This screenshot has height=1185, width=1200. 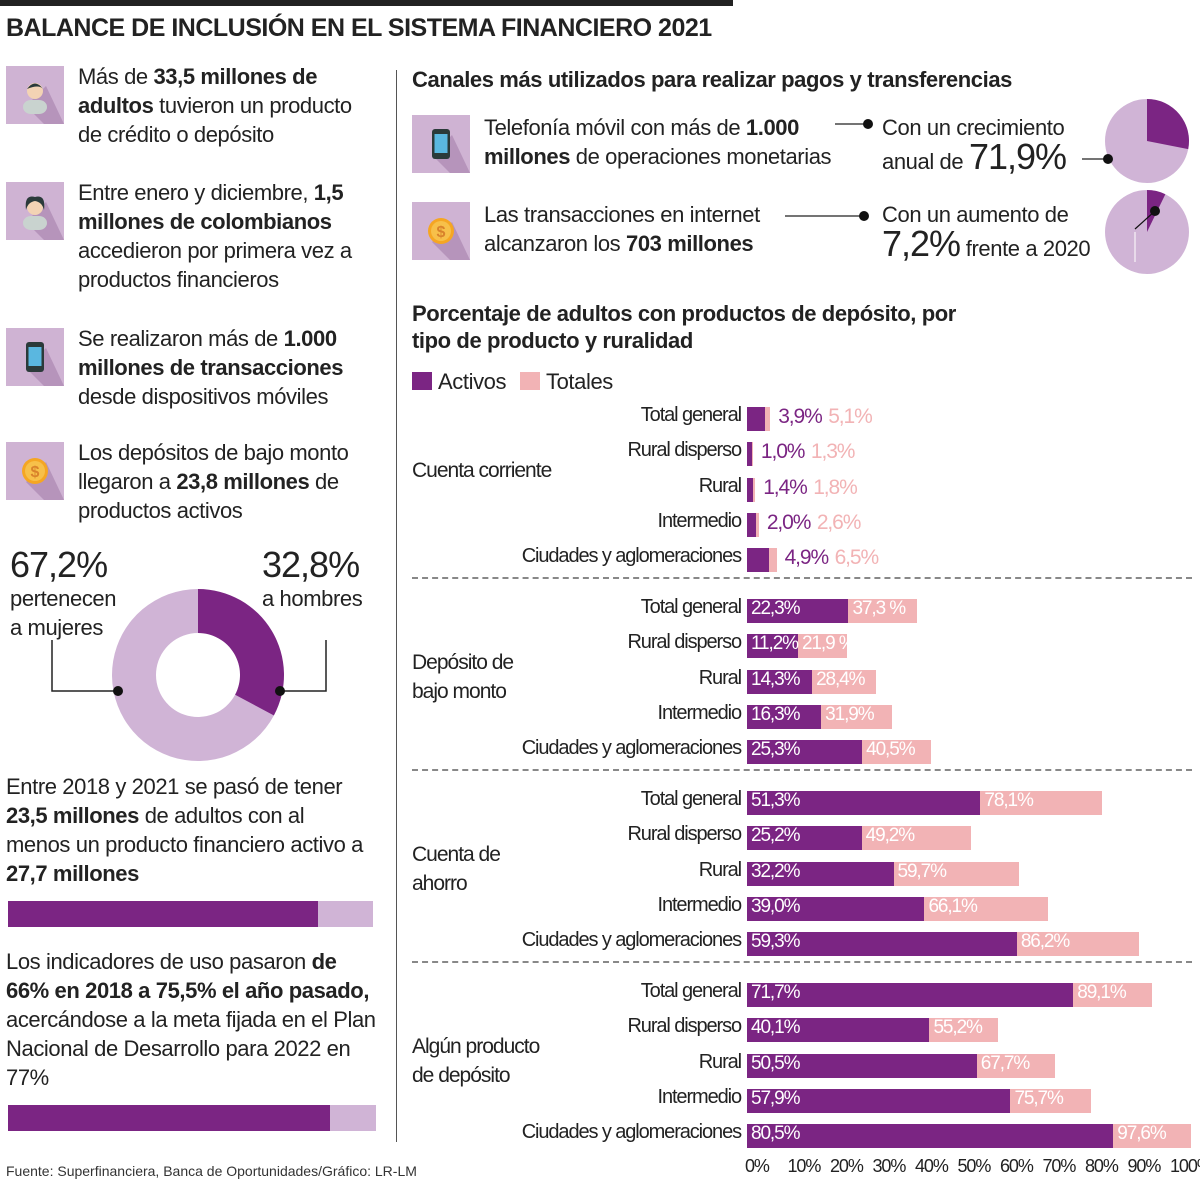 What do you see at coordinates (280, 691) in the screenshot?
I see `men-leader-dot` at bounding box center [280, 691].